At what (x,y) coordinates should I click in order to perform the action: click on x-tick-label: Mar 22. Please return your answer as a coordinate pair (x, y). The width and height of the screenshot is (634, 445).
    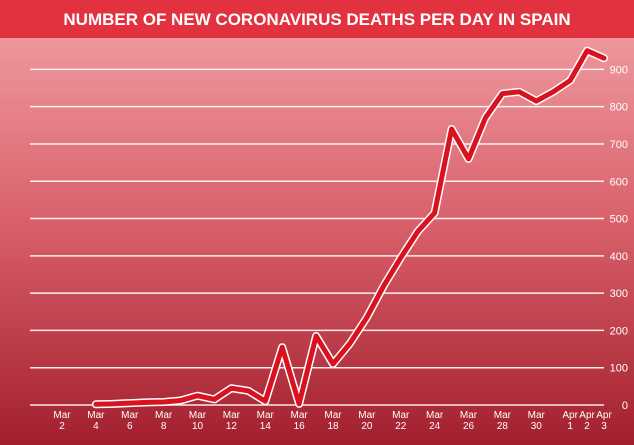
    Looking at the image, I should click on (401, 421).